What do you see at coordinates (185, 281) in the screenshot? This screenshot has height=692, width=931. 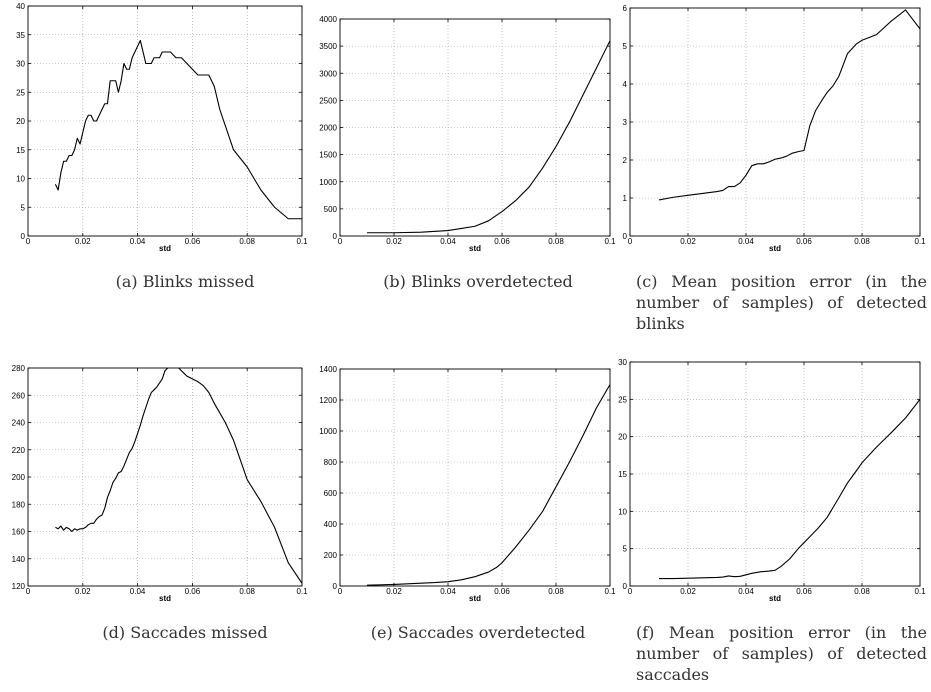 I see `caption-a: (a) Blinks missed` at bounding box center [185, 281].